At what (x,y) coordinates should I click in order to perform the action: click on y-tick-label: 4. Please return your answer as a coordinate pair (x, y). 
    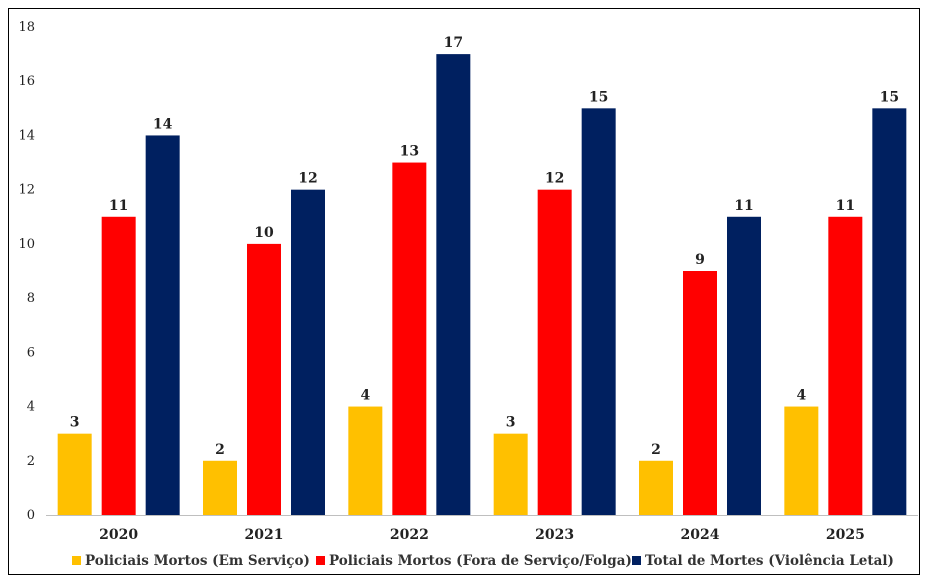
    Looking at the image, I should click on (31, 407).